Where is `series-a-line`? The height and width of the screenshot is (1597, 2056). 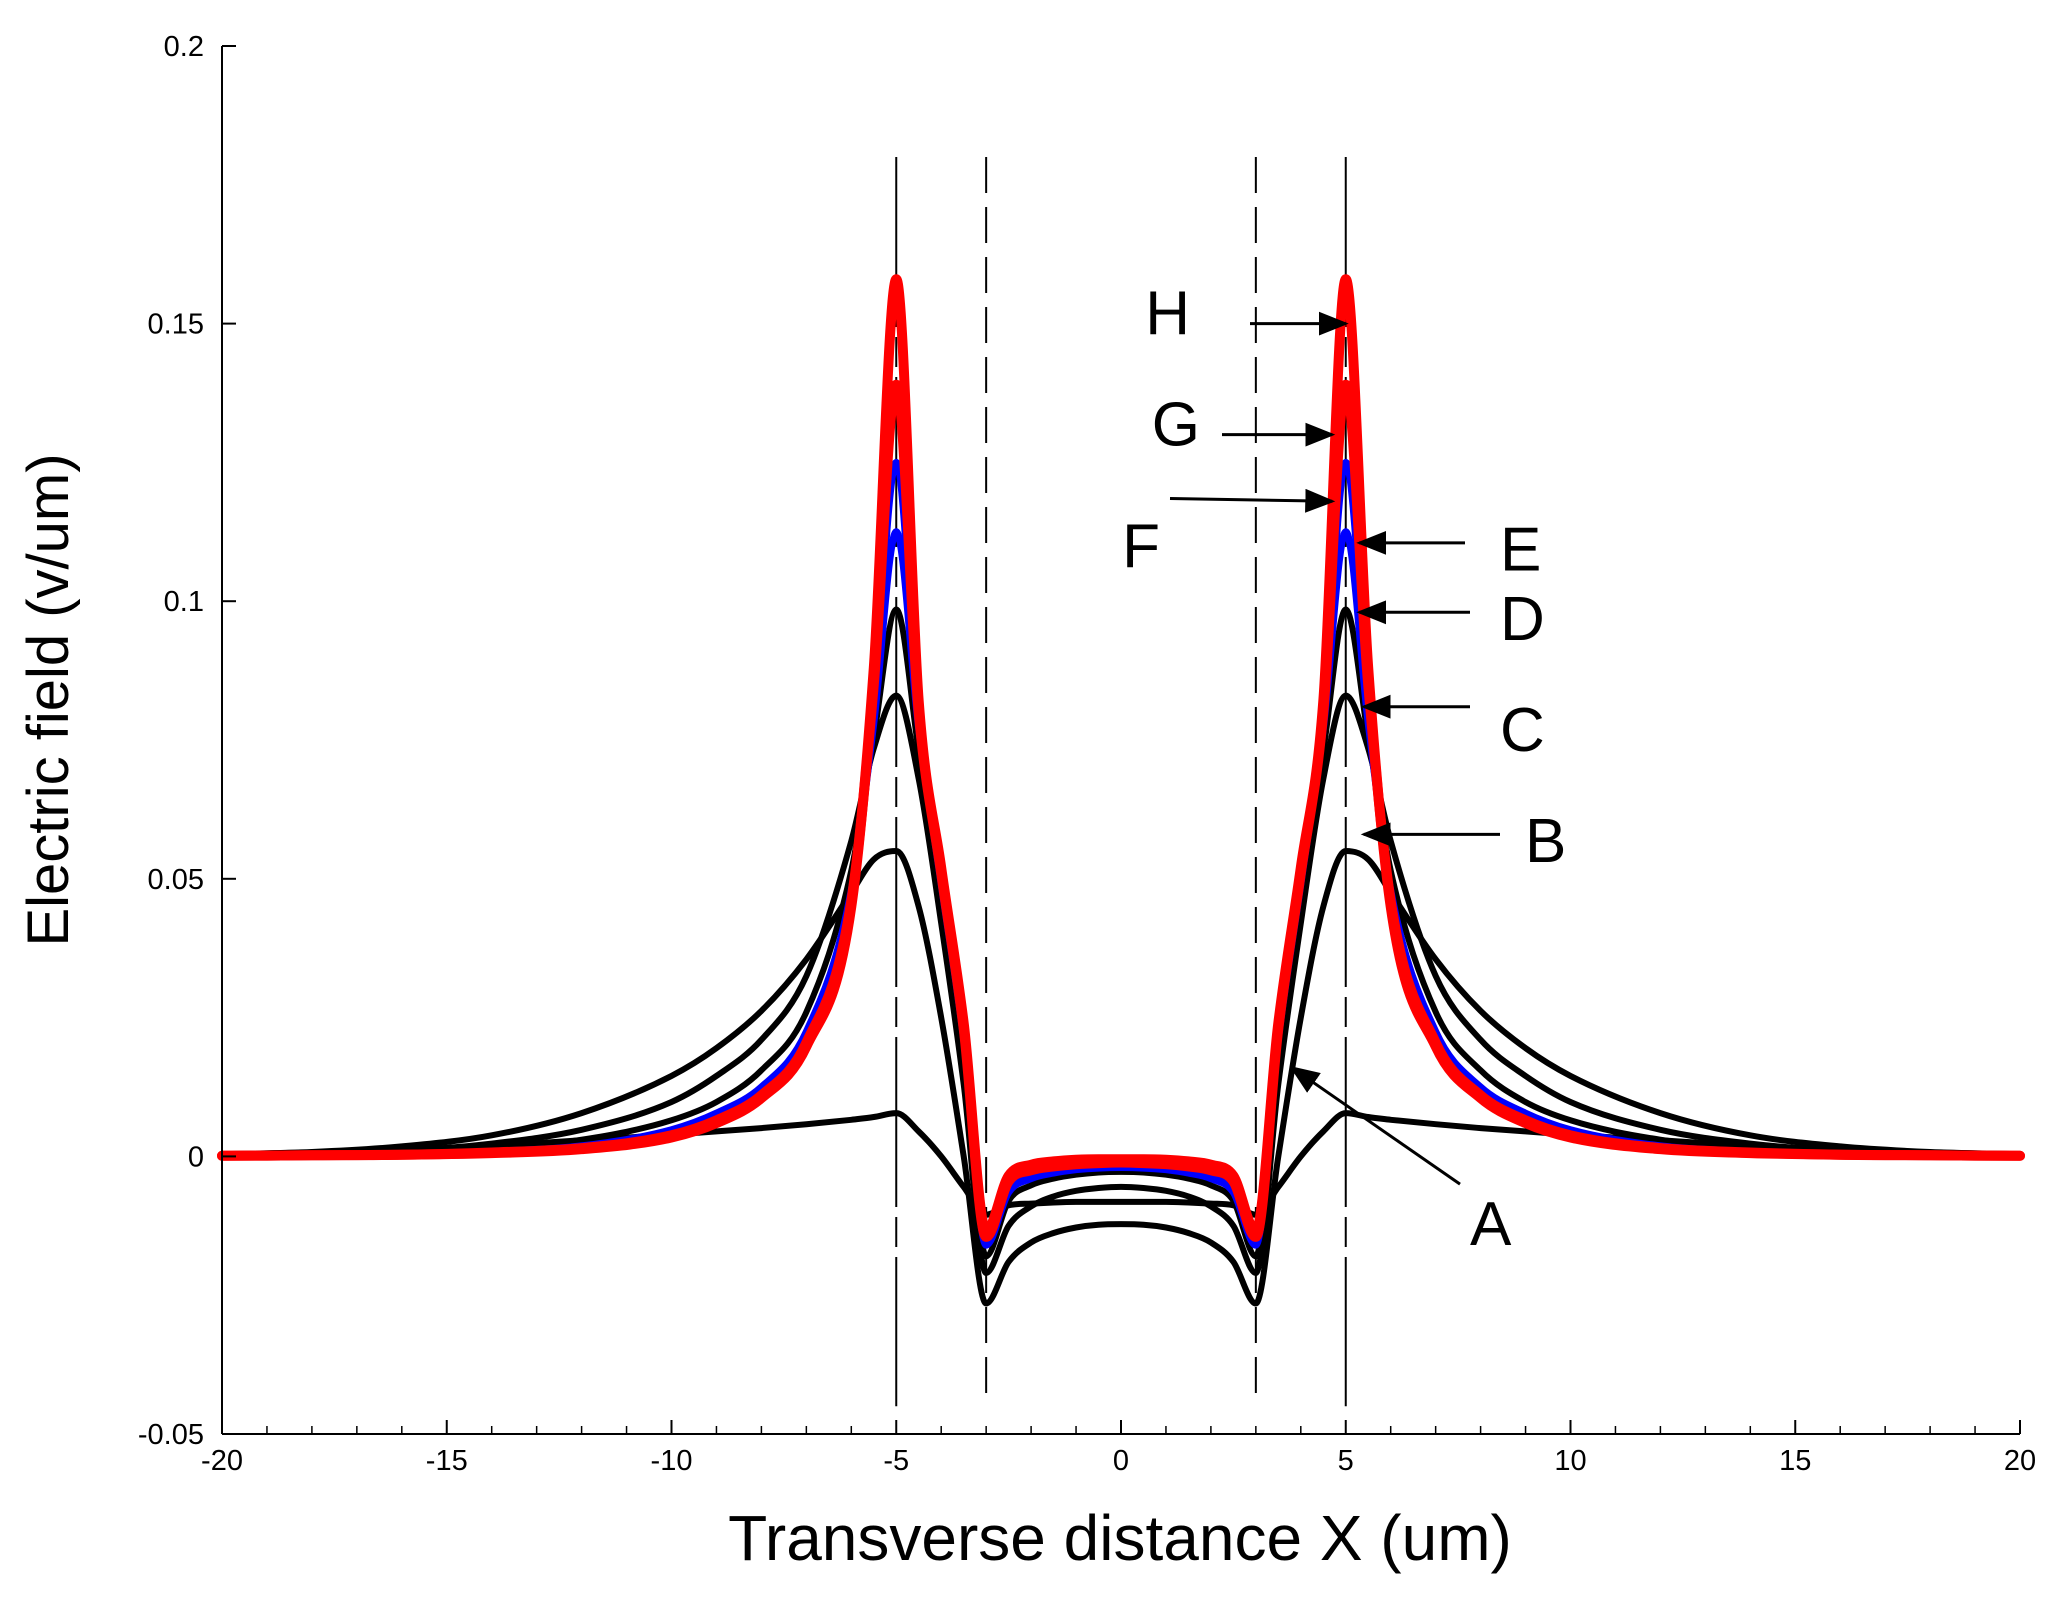 series-a-line is located at coordinates (1121, 1164).